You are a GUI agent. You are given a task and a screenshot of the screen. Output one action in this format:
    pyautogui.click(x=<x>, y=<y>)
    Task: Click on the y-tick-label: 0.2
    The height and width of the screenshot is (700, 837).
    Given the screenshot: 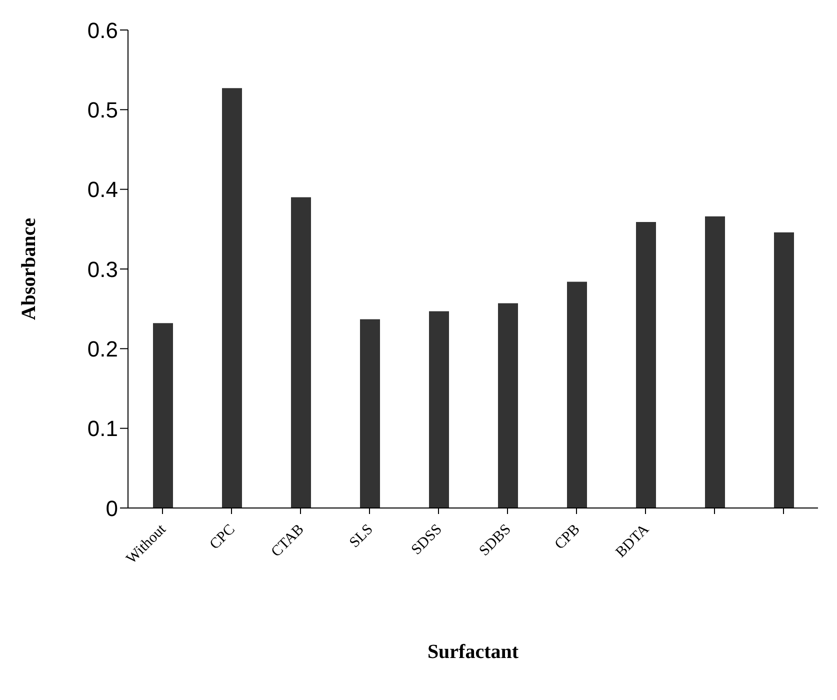 What is the action you would take?
    pyautogui.click(x=102, y=349)
    